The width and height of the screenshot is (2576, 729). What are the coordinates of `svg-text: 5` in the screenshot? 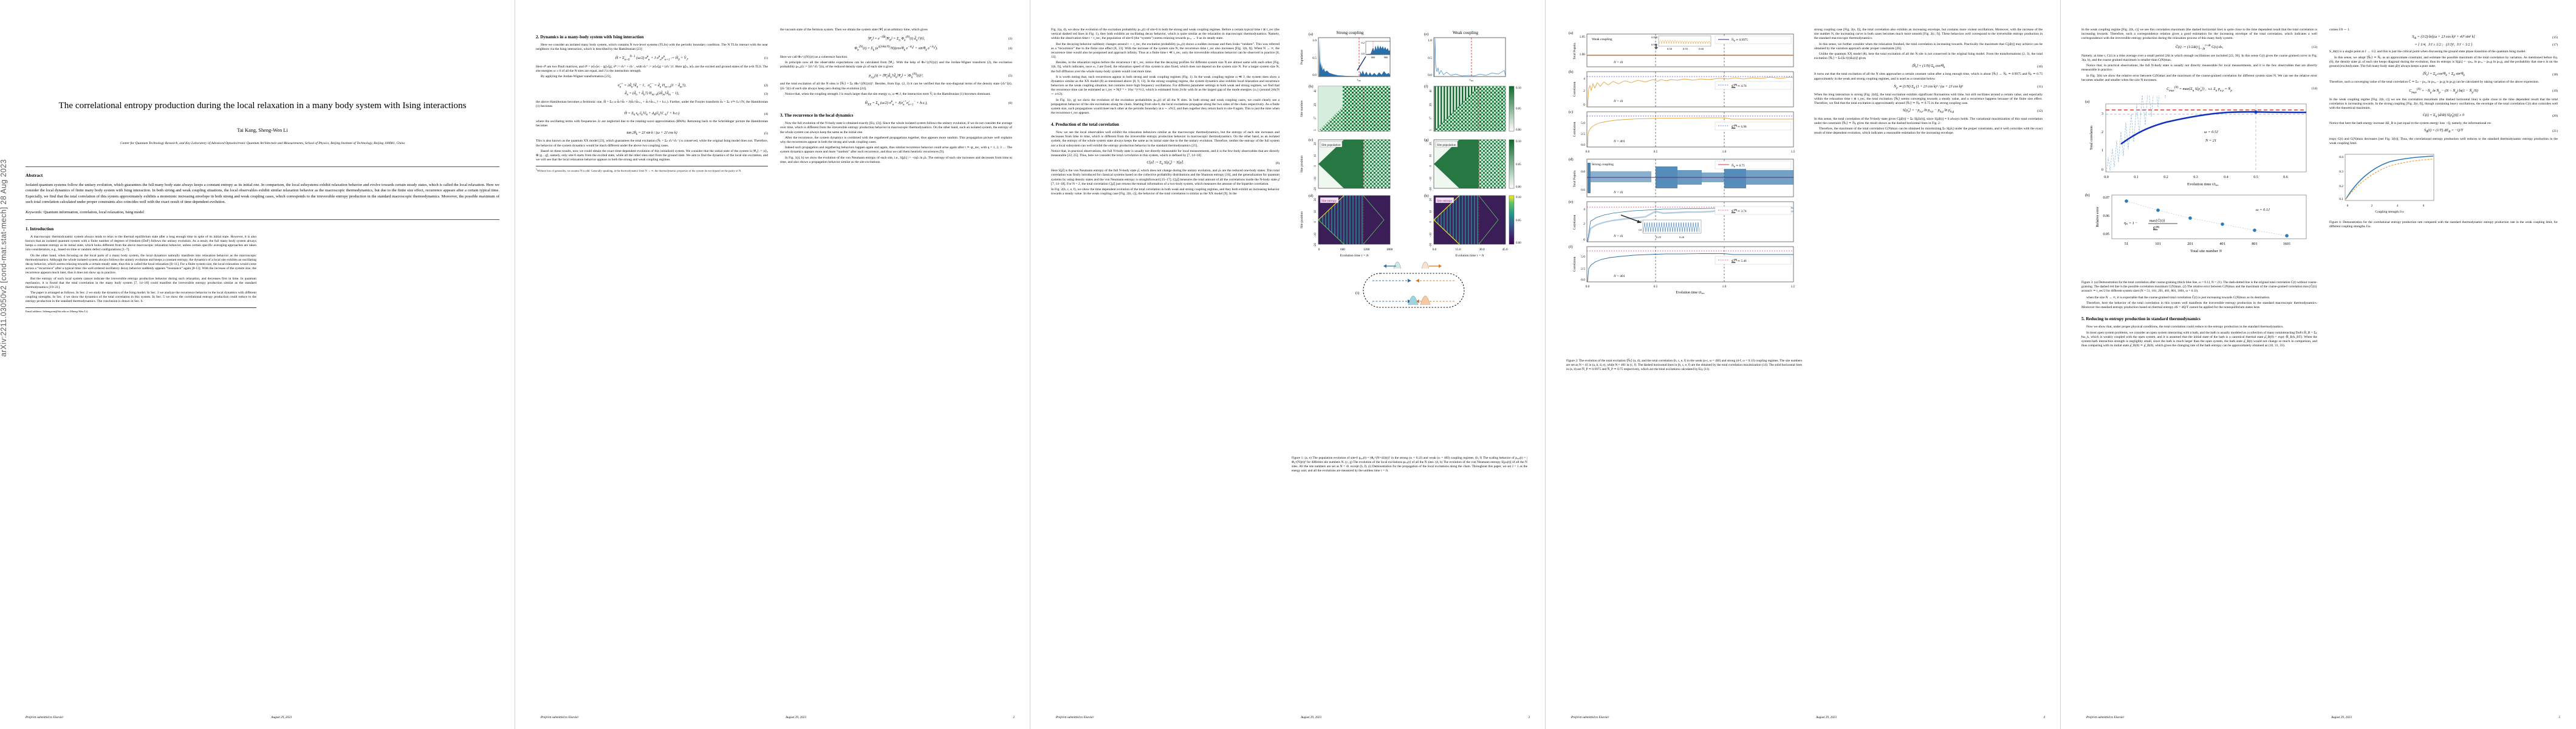 It's located at (1315, 130).